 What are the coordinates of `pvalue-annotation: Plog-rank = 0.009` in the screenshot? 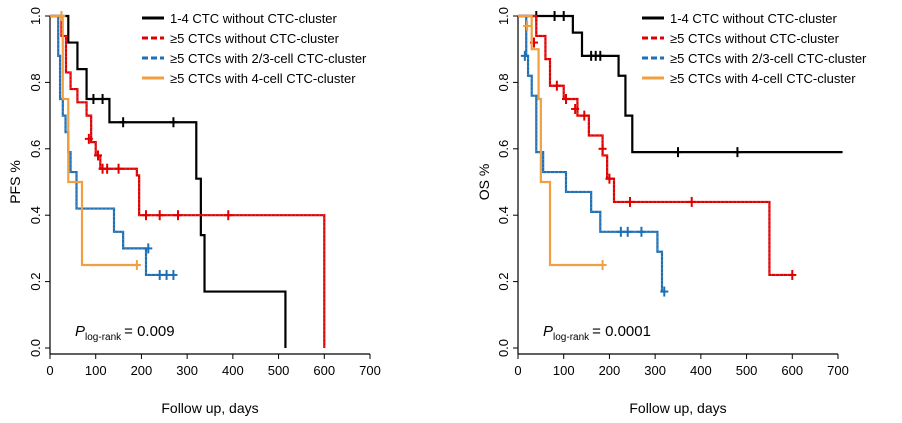 It's located at (125, 333).